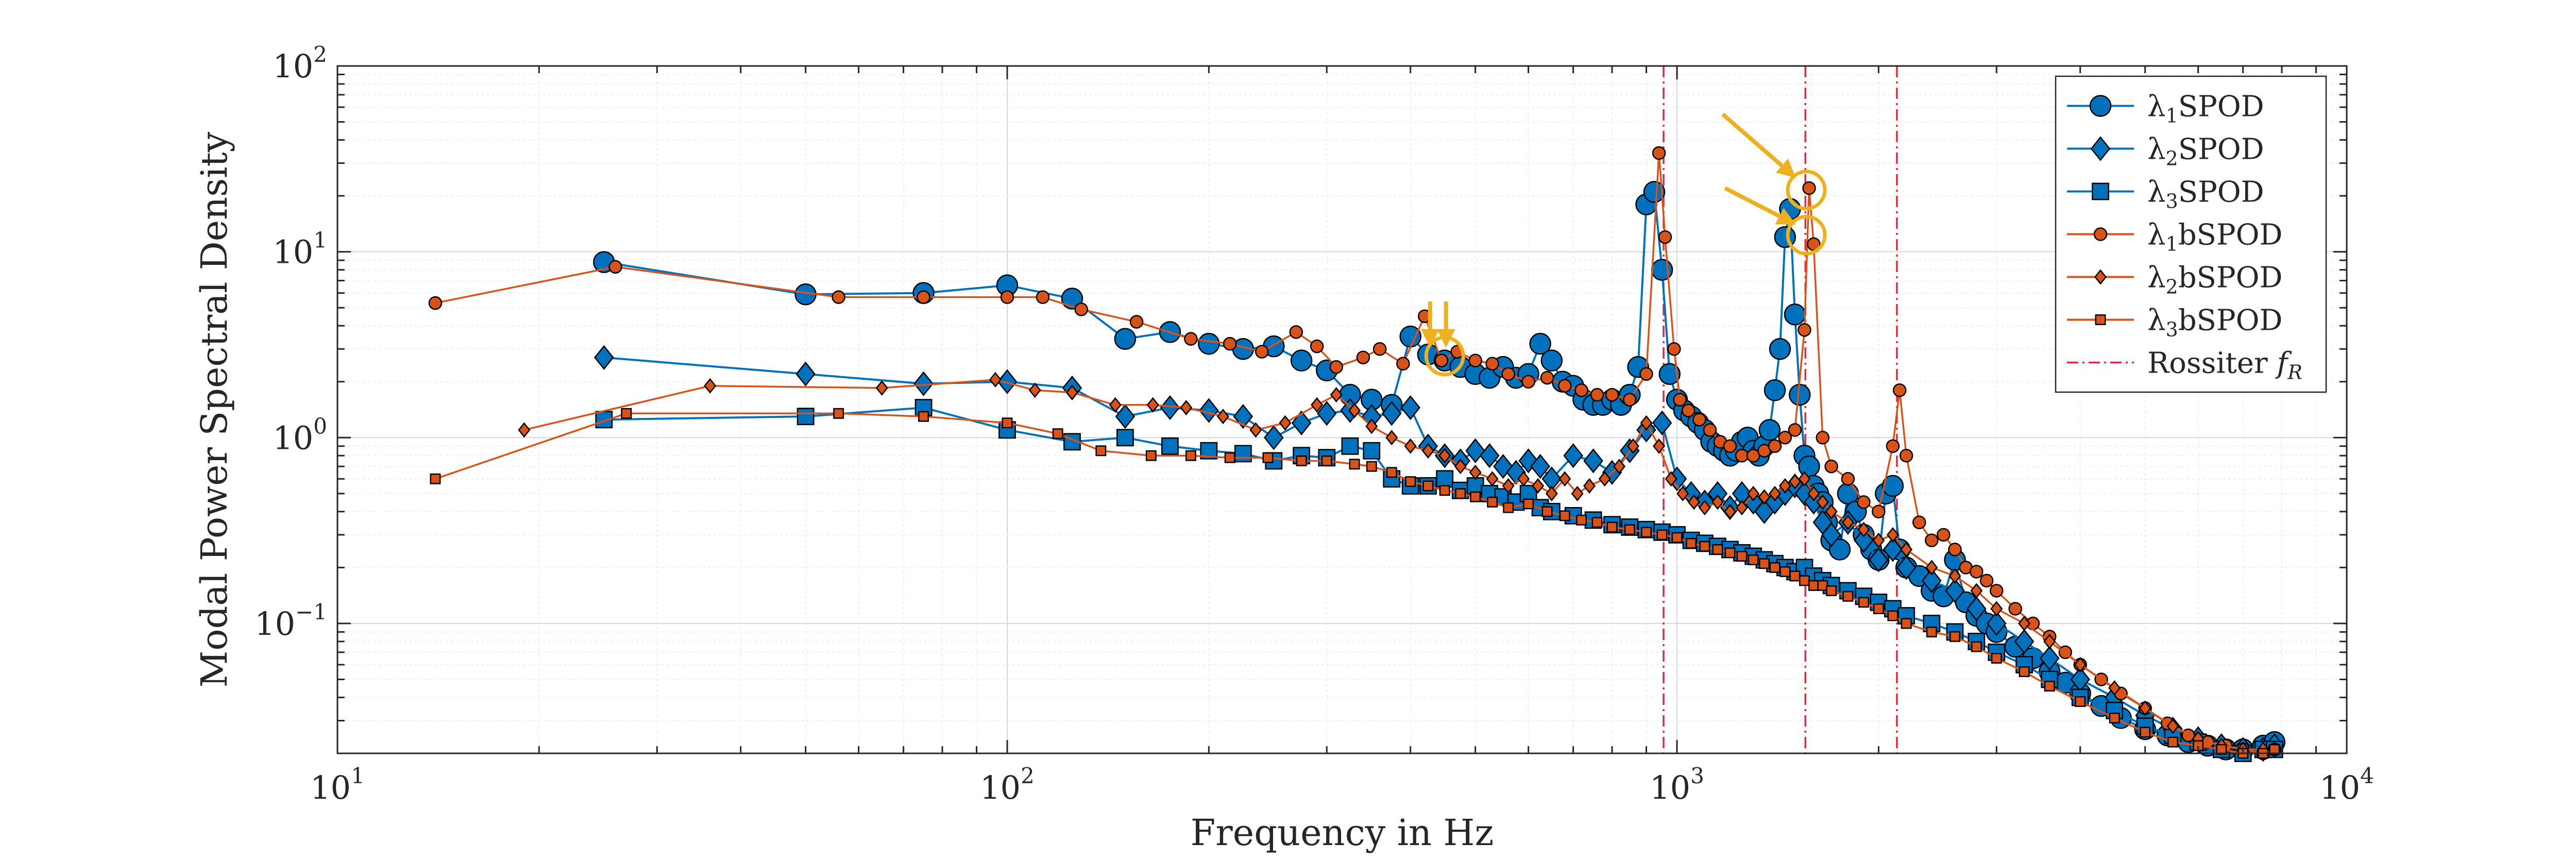 The width and height of the screenshot is (2576, 859). I want to click on legend-label: λ3bSPOD, so click(2214, 322).